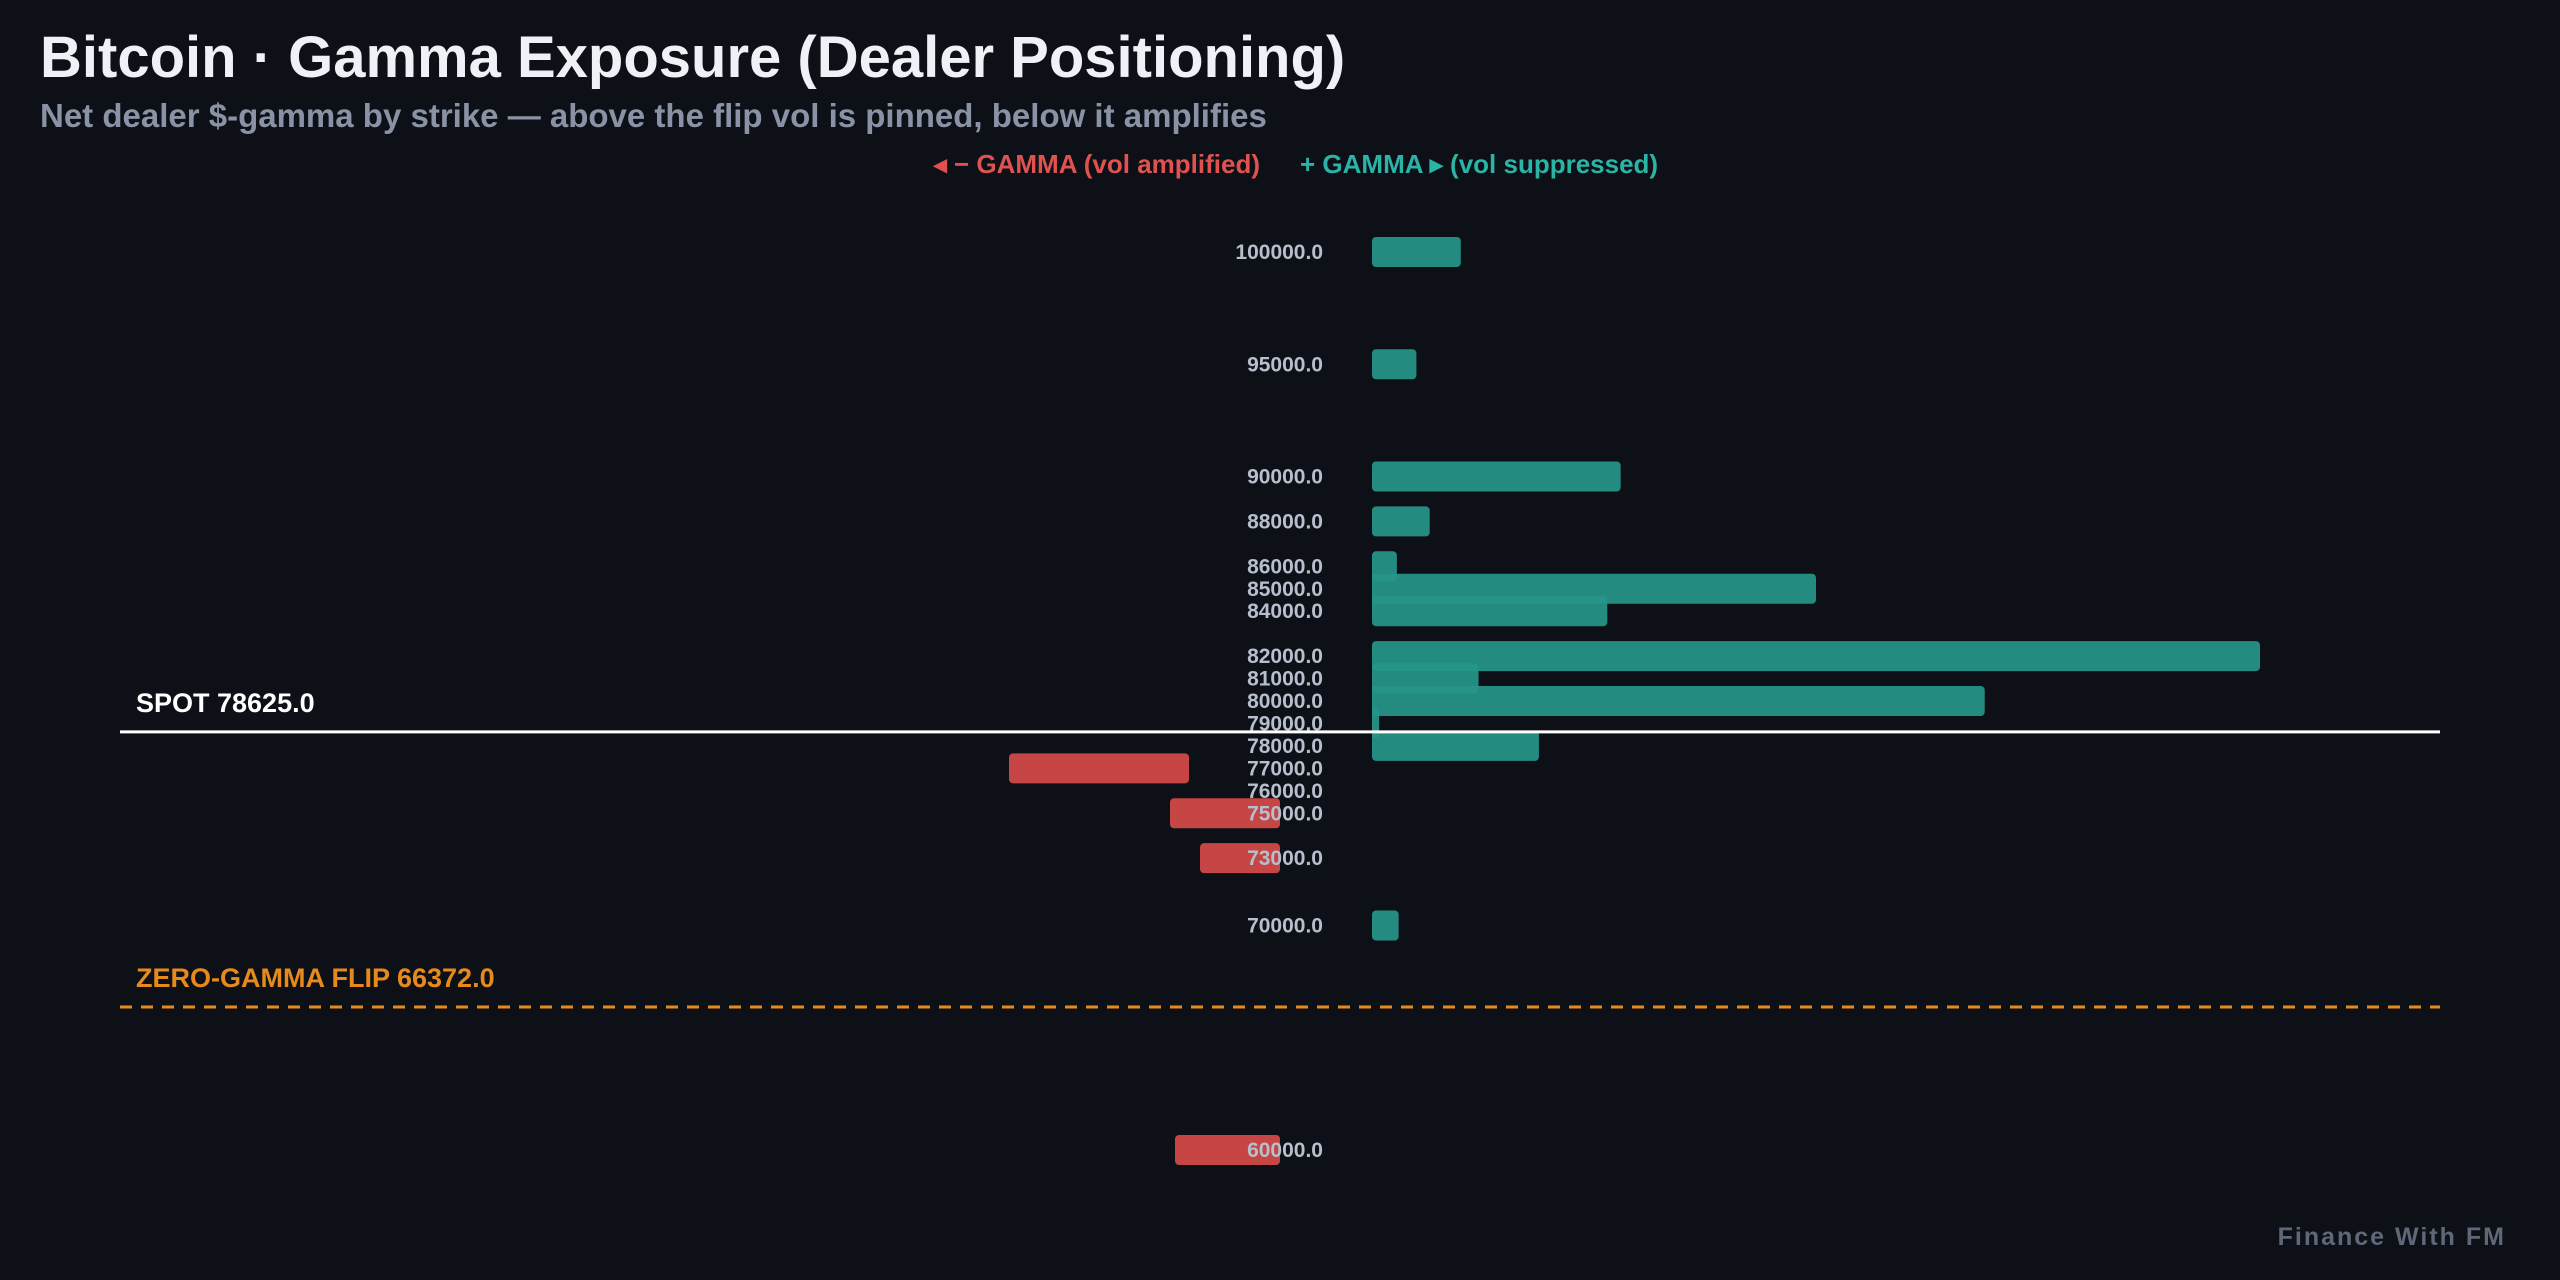 The height and width of the screenshot is (1280, 2560). What do you see at coordinates (1285, 656) in the screenshot?
I see `strike-label-82000: 82000.0` at bounding box center [1285, 656].